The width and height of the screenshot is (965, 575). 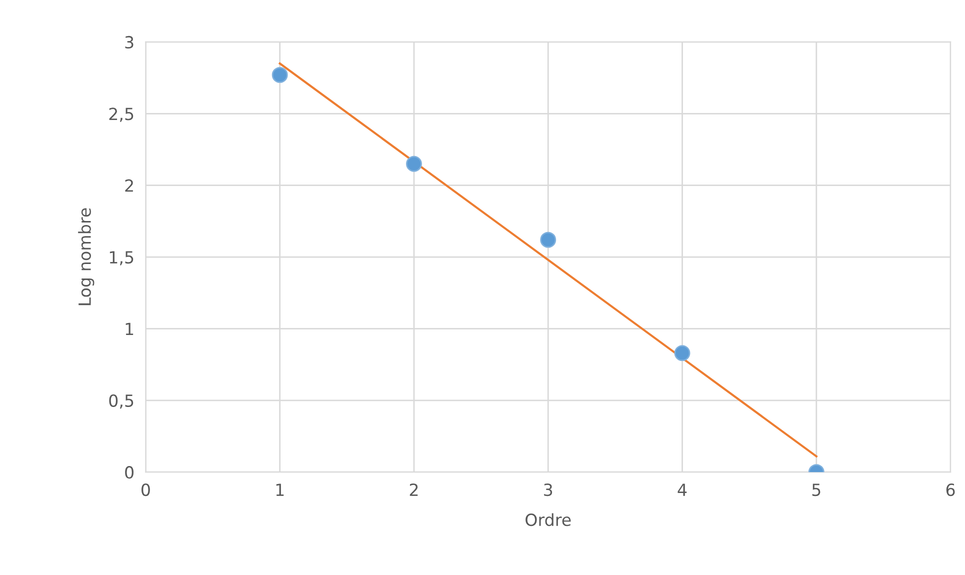 What do you see at coordinates (121, 401) in the screenshot?
I see `y-tick-label: 0,5` at bounding box center [121, 401].